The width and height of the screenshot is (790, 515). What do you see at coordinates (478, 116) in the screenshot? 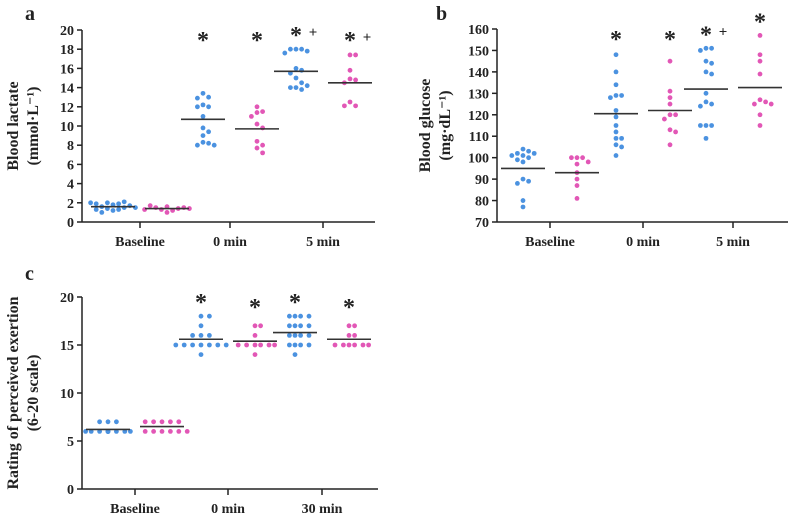
I see `y-tick-label: 120` at bounding box center [478, 116].